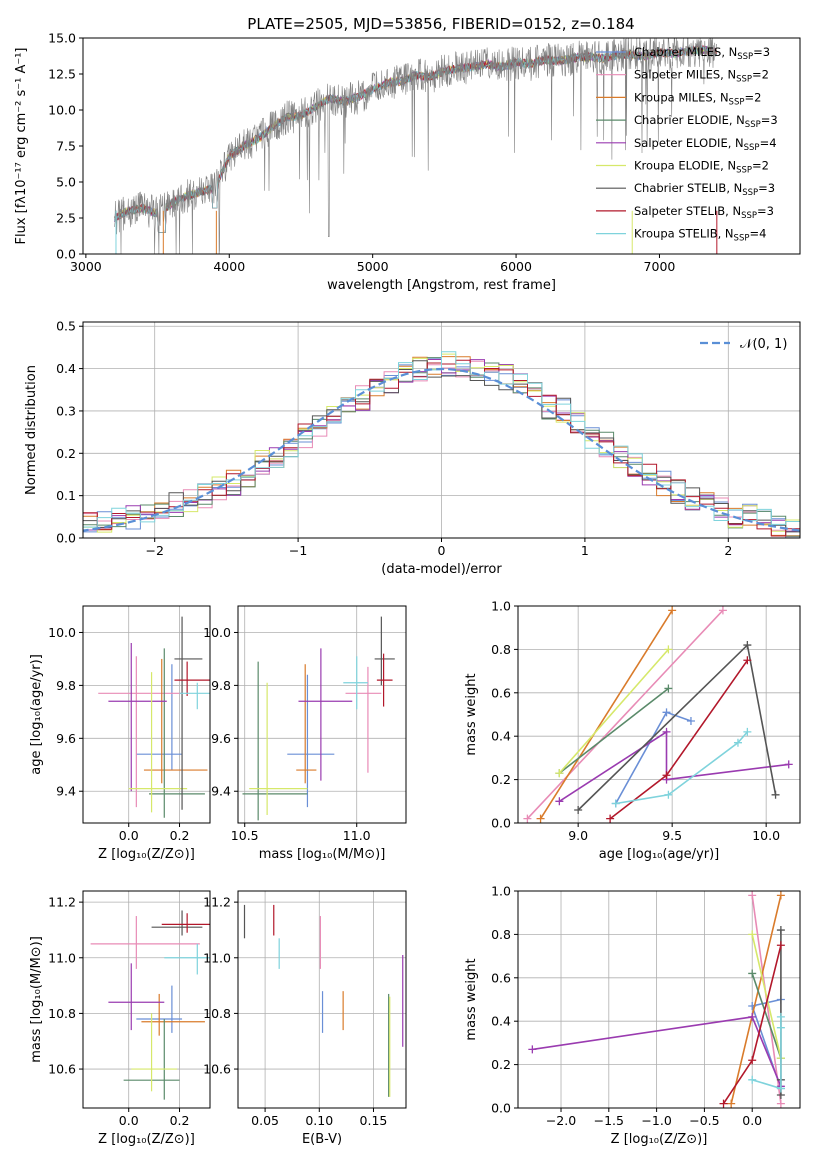  What do you see at coordinates (441, 439) in the screenshot?
I see `histogram-series` at bounding box center [441, 439].